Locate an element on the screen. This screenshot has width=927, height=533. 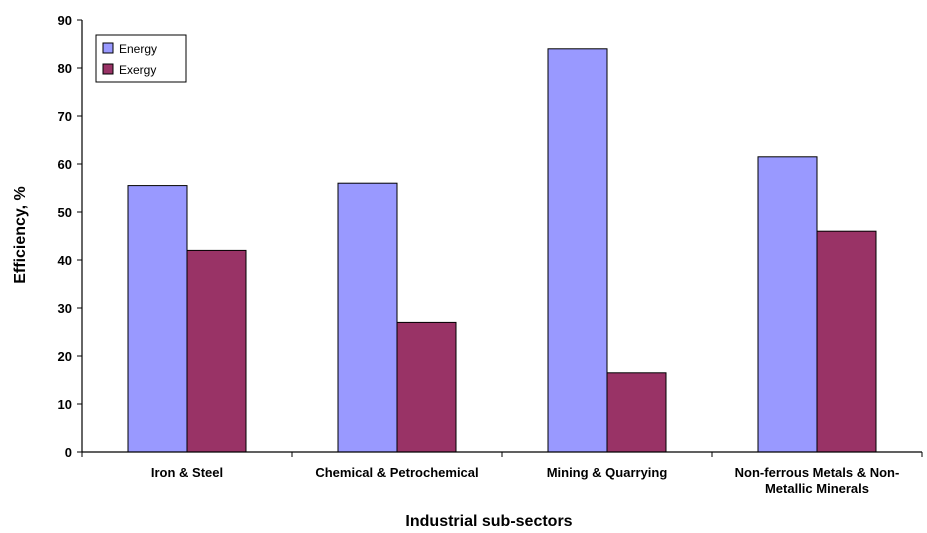
y-axis: 0 10 20 30 40 50 60 70 80 90 is located at coordinates (70, 236).